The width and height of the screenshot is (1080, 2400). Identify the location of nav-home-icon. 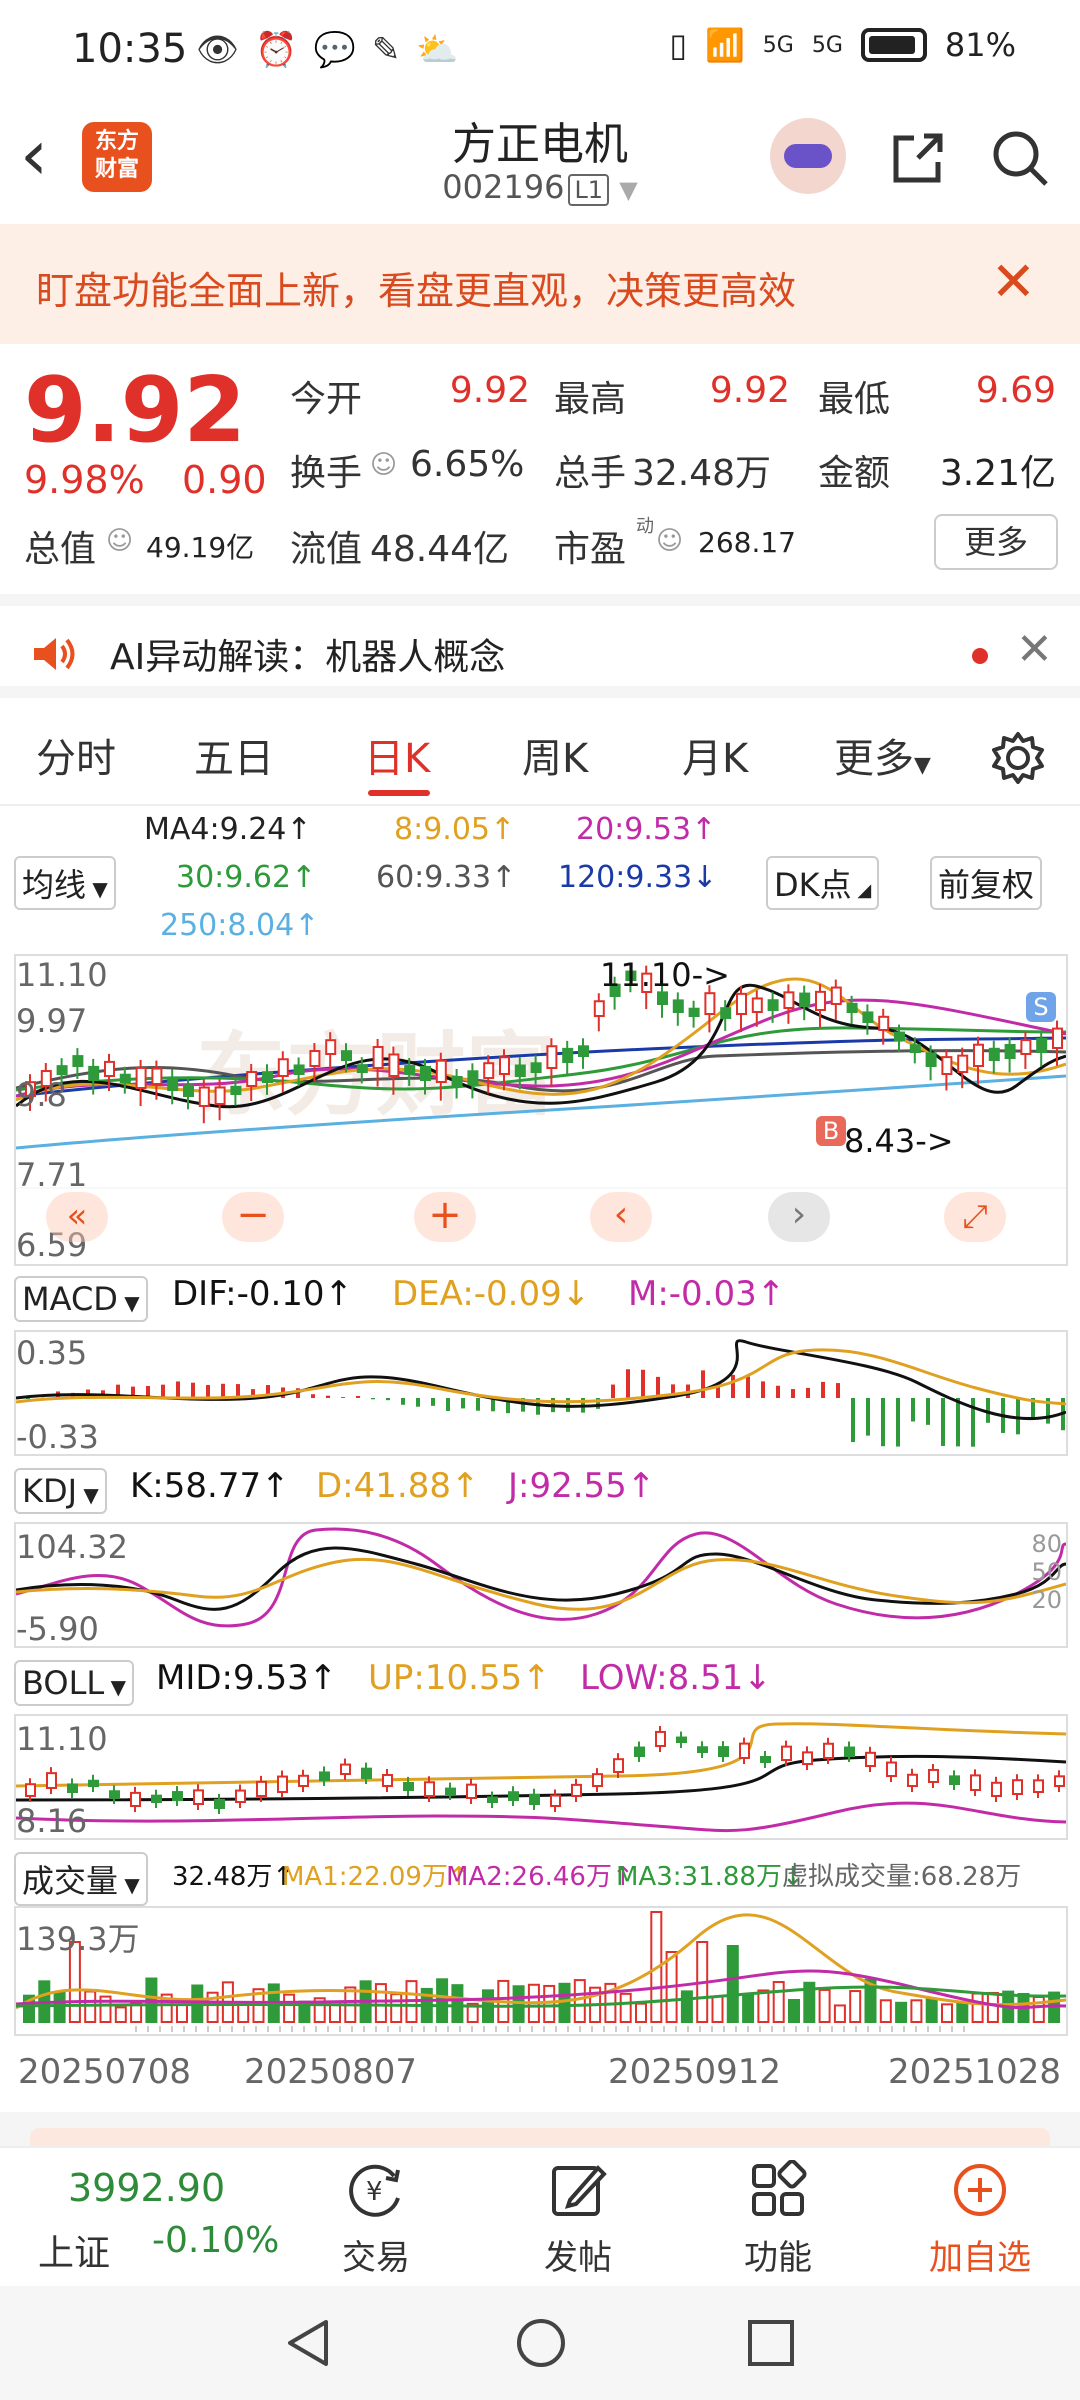
(541, 2343).